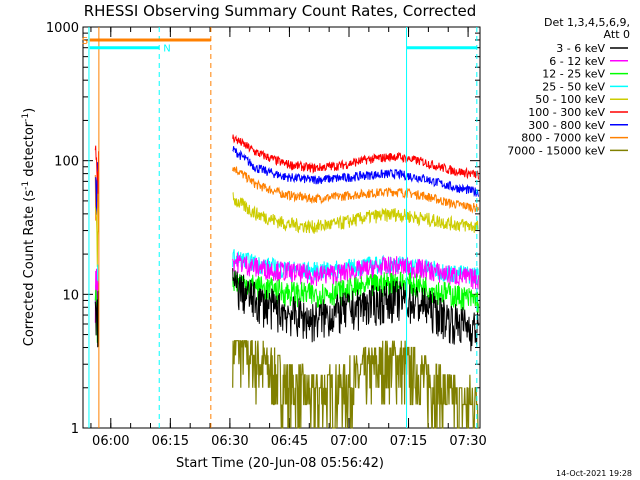 This screenshot has height=480, width=640. I want to click on x-tick-label: 07:15, so click(408, 441).